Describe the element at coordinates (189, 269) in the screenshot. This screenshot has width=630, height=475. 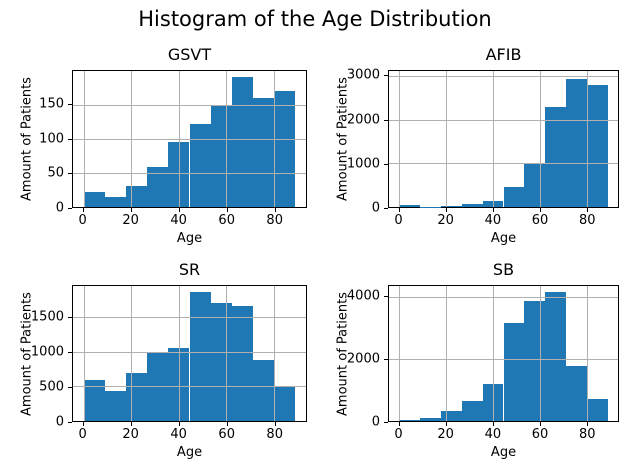
I see `subplot-title: SR` at that location.